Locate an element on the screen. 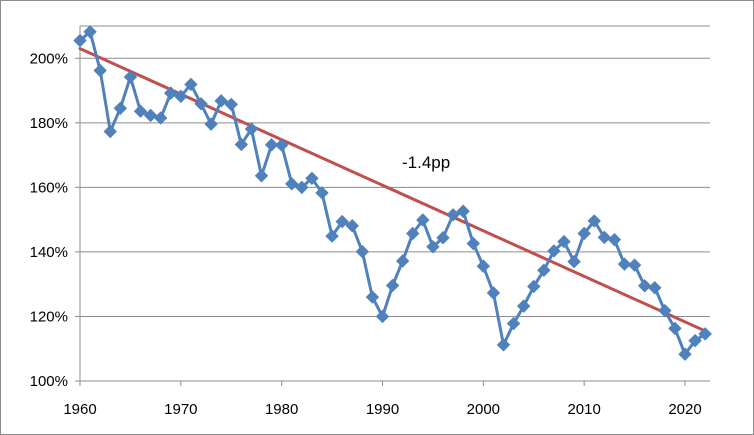 This screenshot has height=435, width=754. x-tick-label: 2000 is located at coordinates (483, 409).